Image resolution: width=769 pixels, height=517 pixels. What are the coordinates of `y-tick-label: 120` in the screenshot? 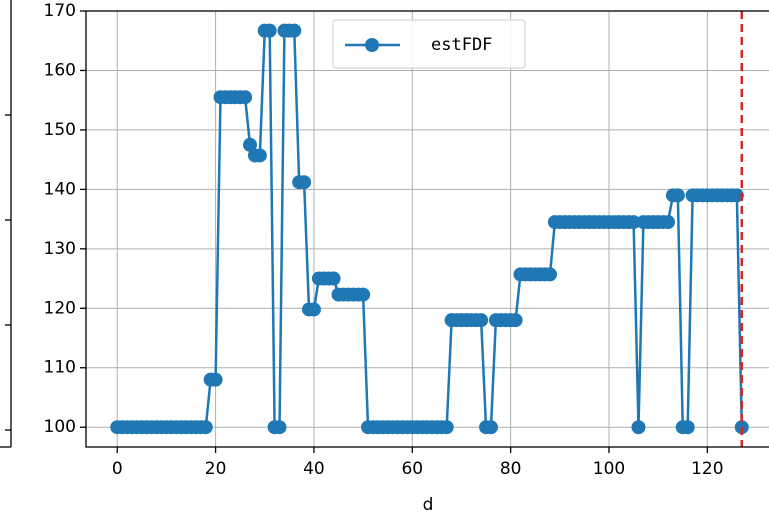 It's located at (60, 308).